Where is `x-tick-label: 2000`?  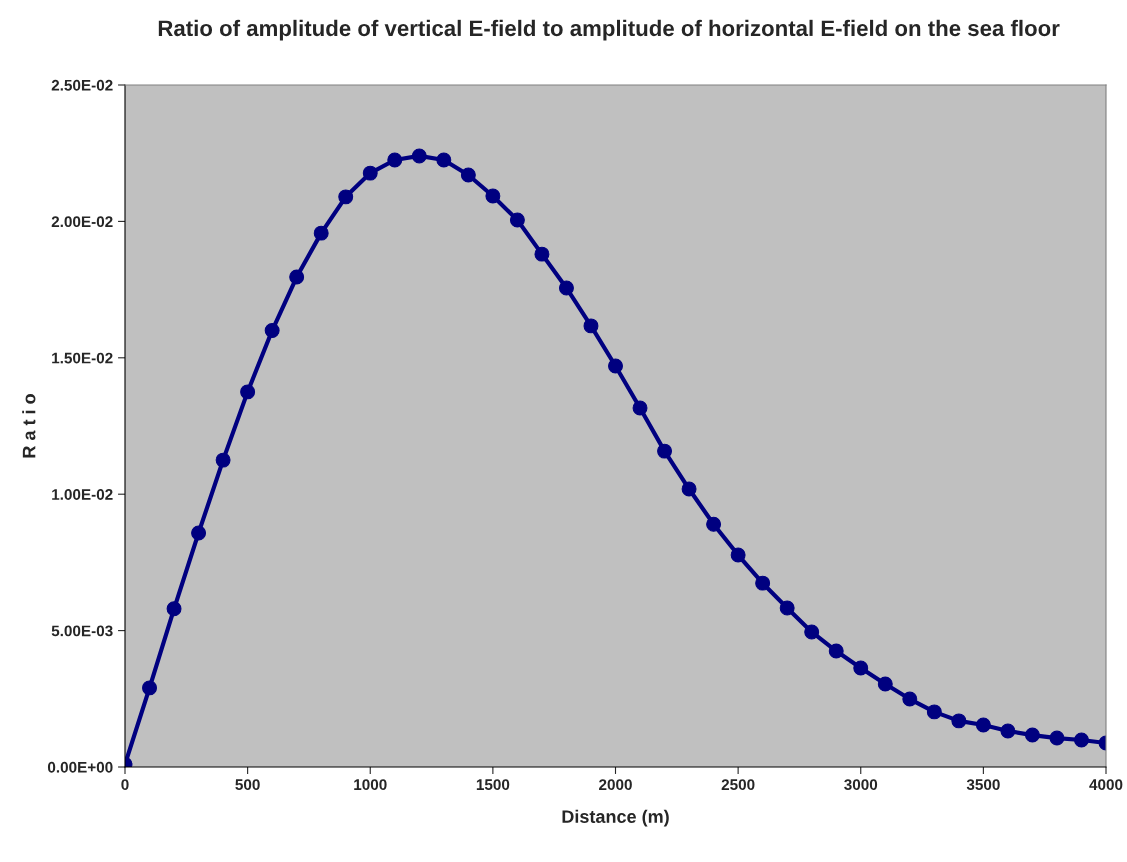
x-tick-label: 2000 is located at coordinates (615, 785).